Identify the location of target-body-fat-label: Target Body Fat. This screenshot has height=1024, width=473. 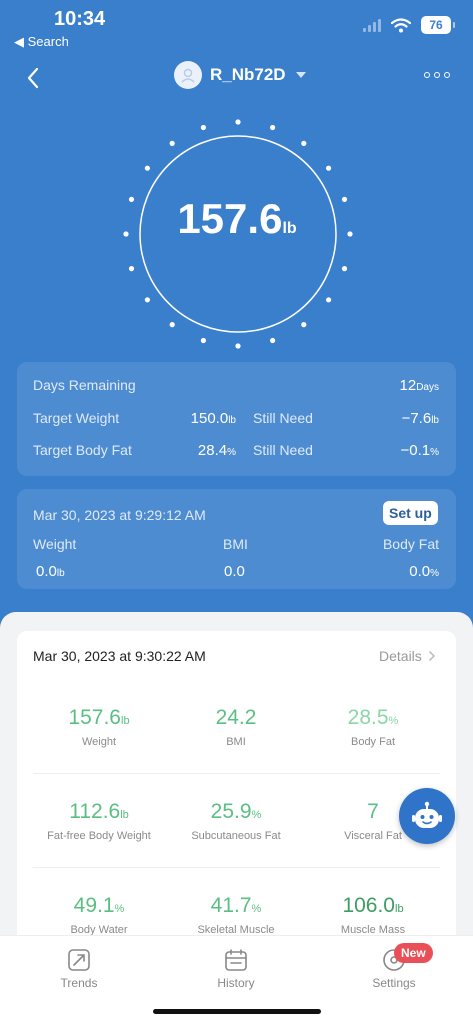
(82, 450).